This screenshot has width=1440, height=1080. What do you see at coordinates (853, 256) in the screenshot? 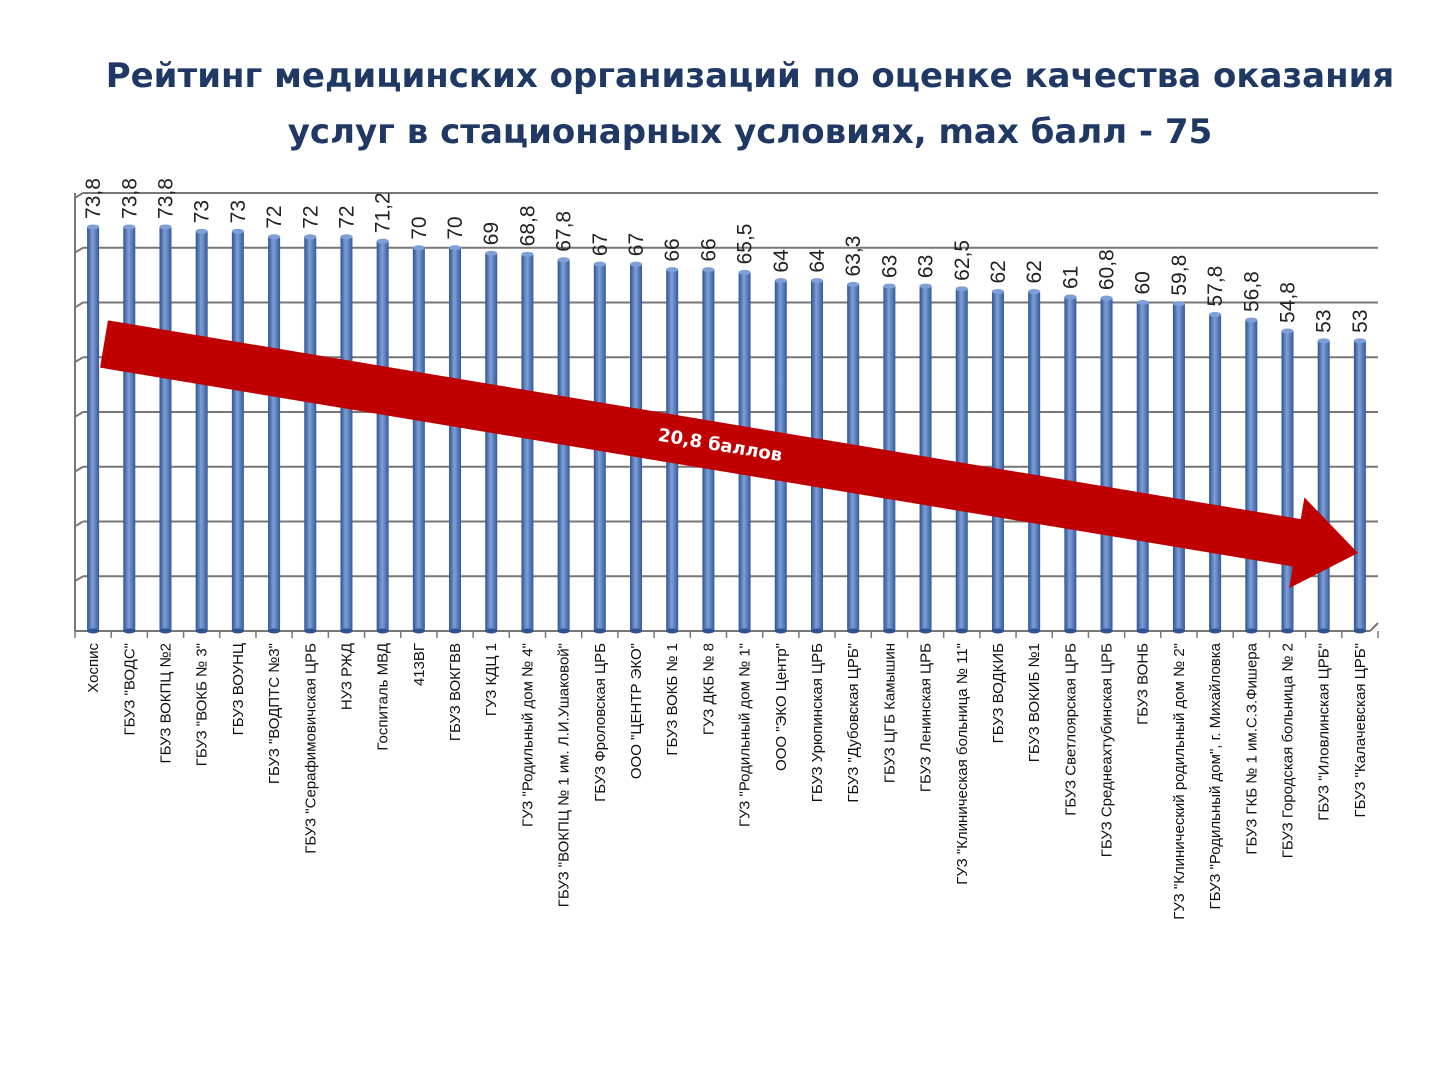
I see `value-label: 63,3` at bounding box center [853, 256].